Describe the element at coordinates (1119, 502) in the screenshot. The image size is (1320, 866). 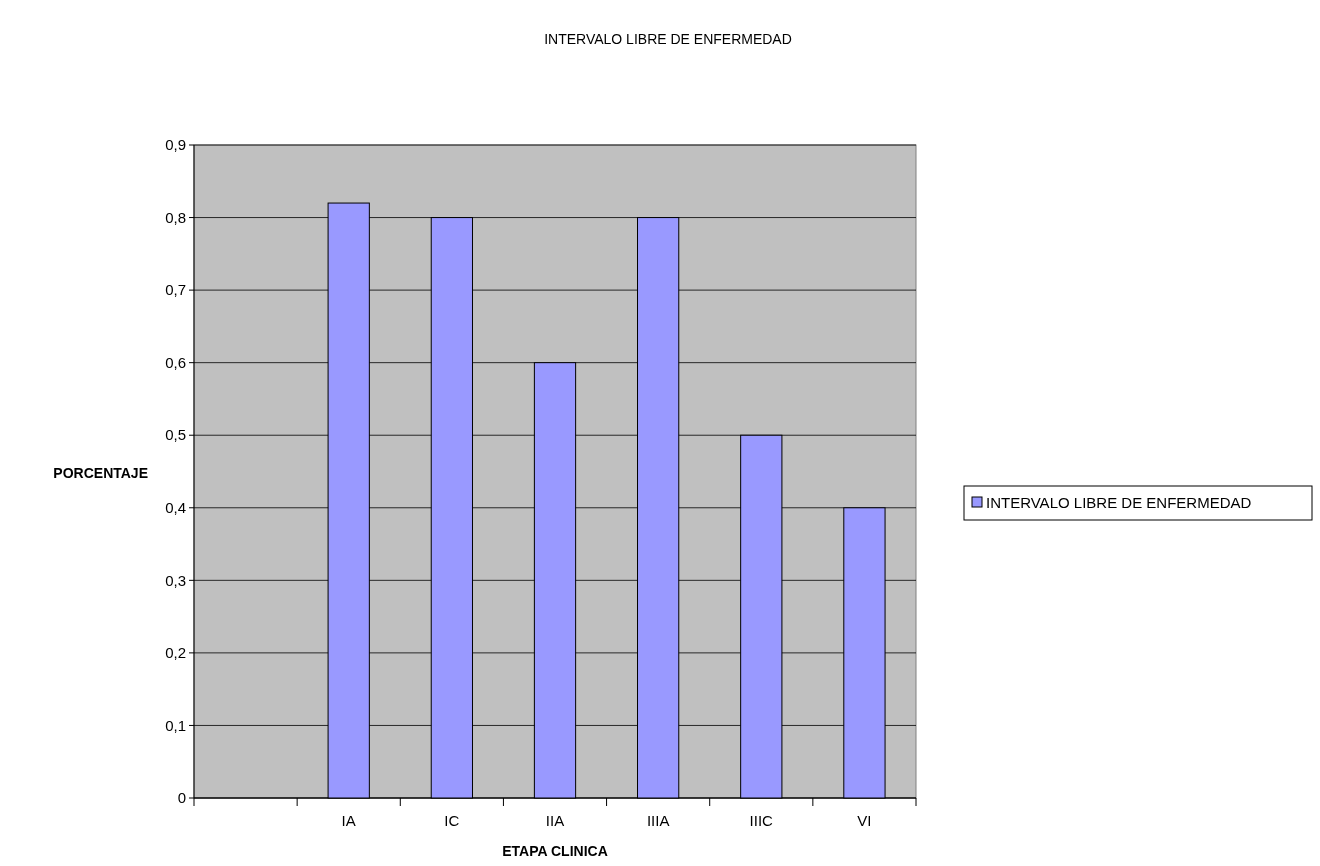
I see `legend-label: INTERVALO LIBRE DE ENFERMEDAD` at that location.